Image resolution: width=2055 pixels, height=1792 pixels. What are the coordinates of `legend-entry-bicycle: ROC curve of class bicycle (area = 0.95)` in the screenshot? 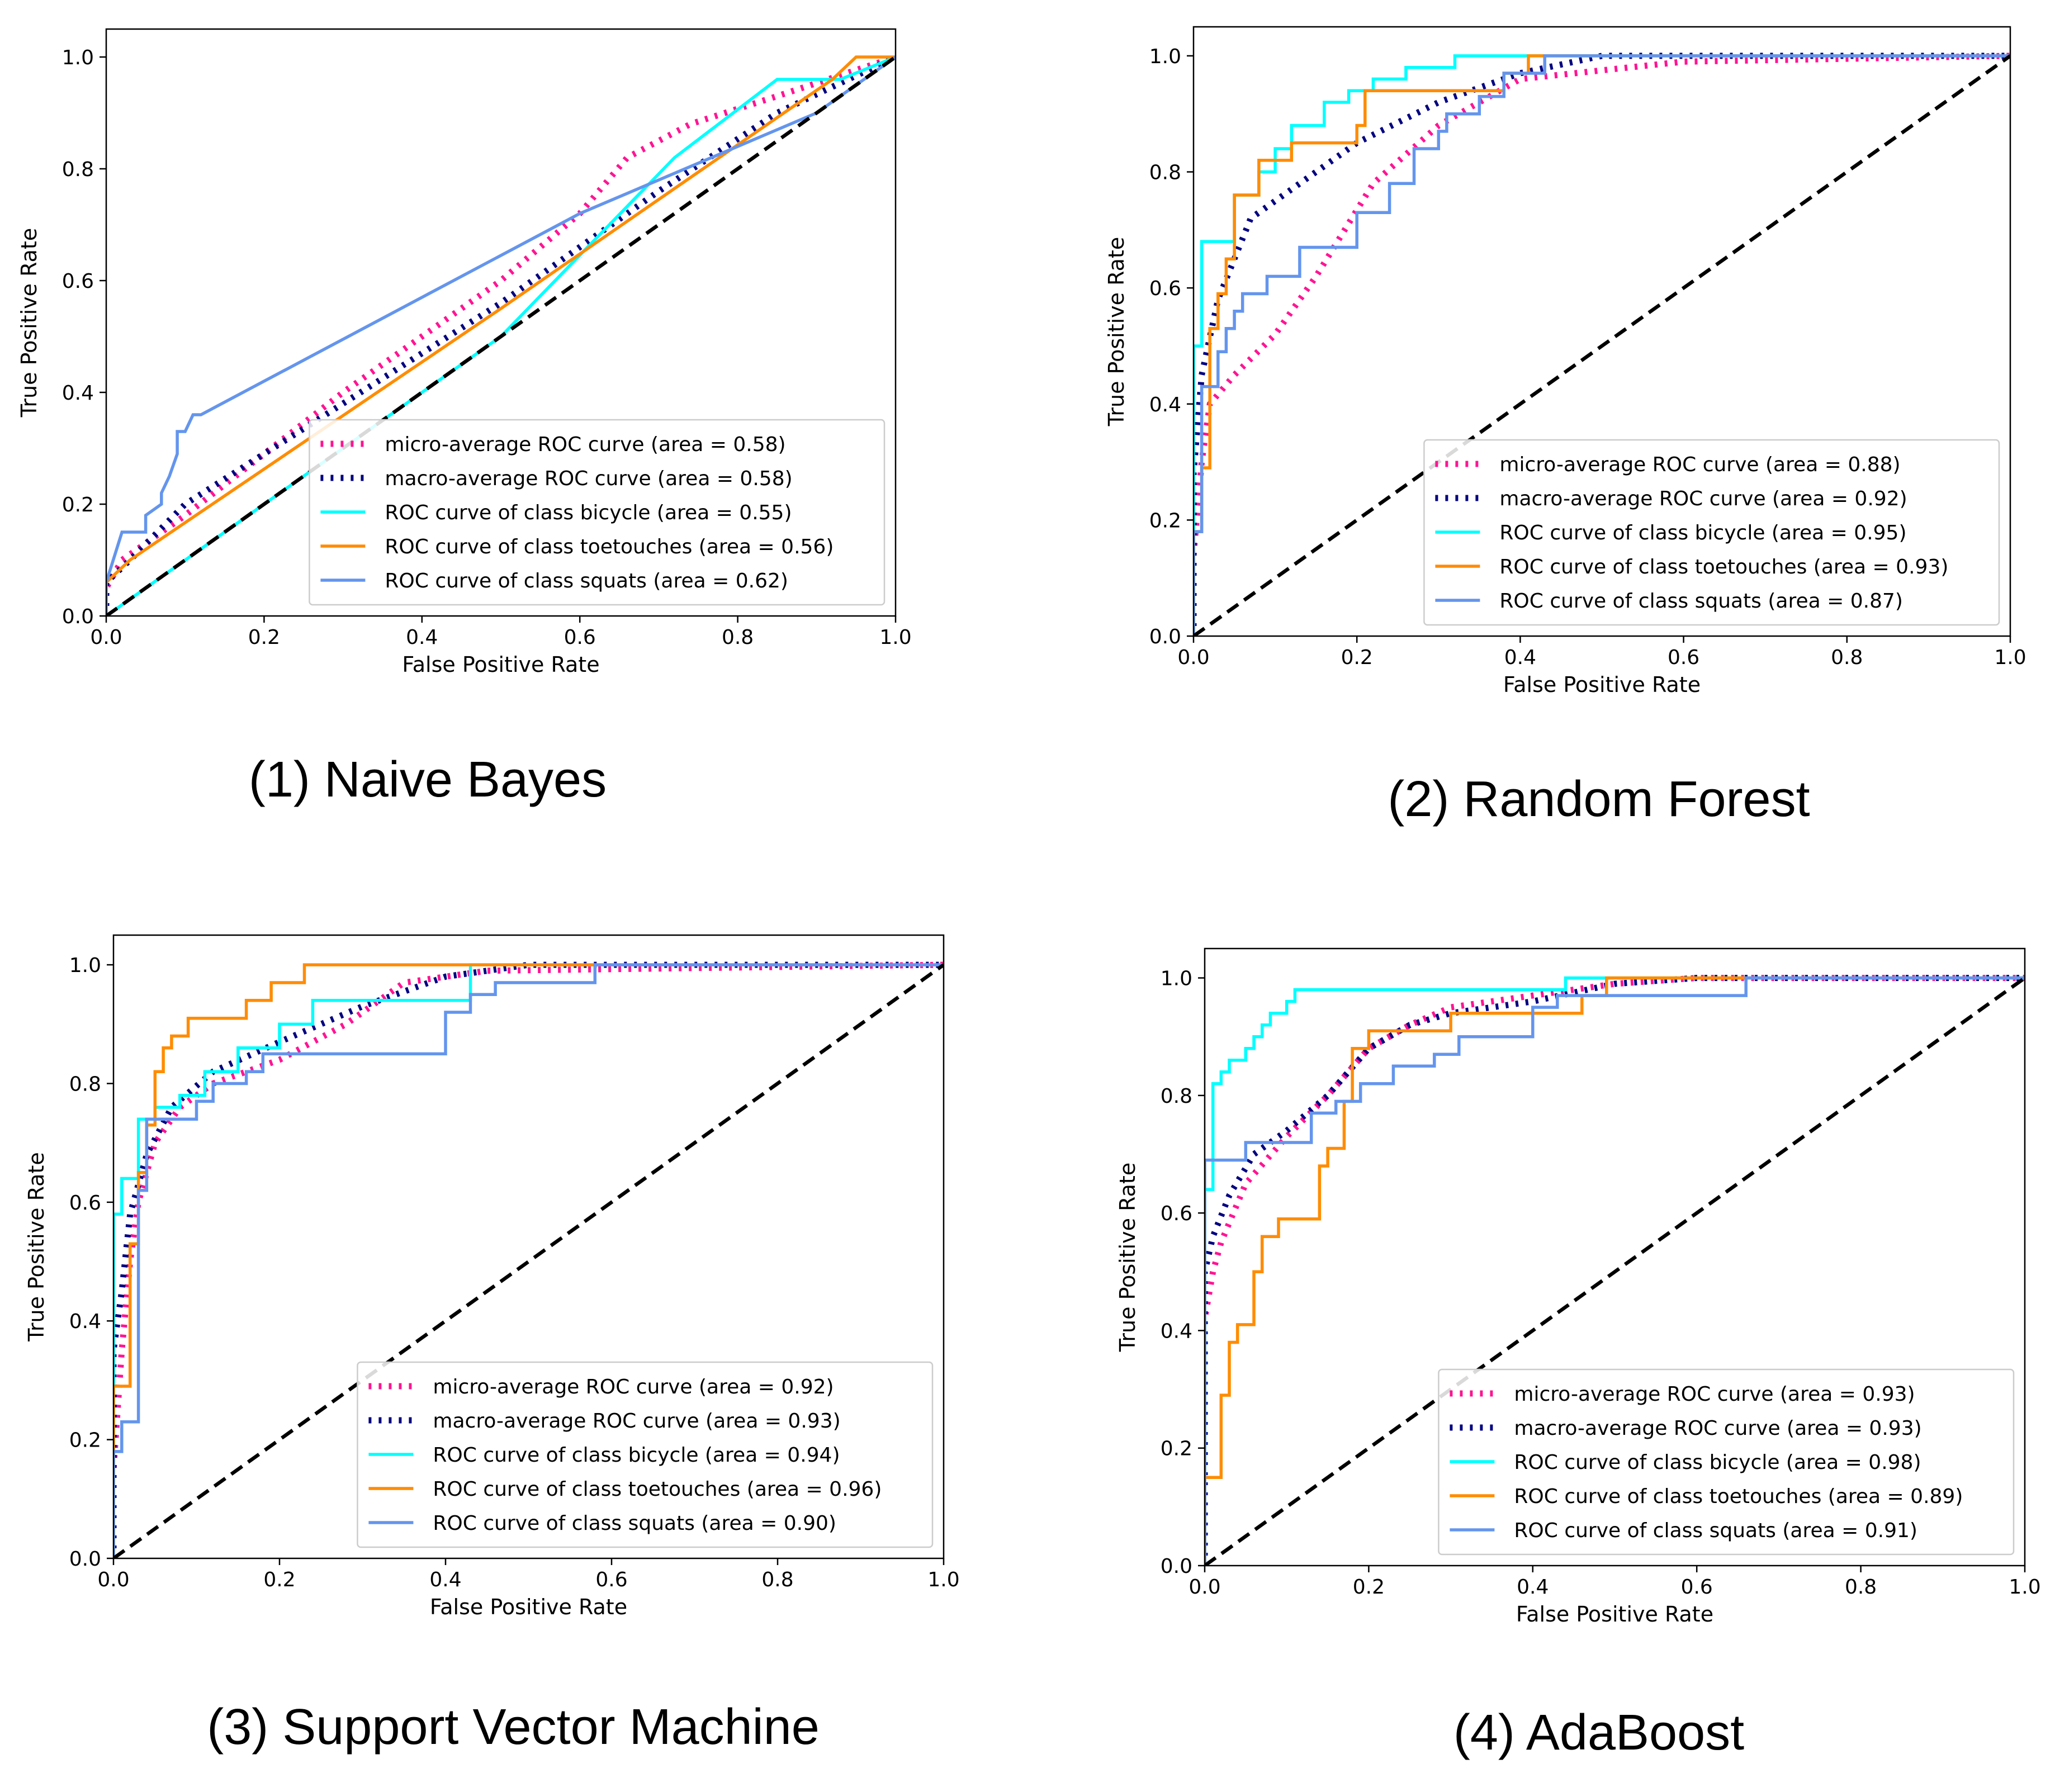 It's located at (1702, 533).